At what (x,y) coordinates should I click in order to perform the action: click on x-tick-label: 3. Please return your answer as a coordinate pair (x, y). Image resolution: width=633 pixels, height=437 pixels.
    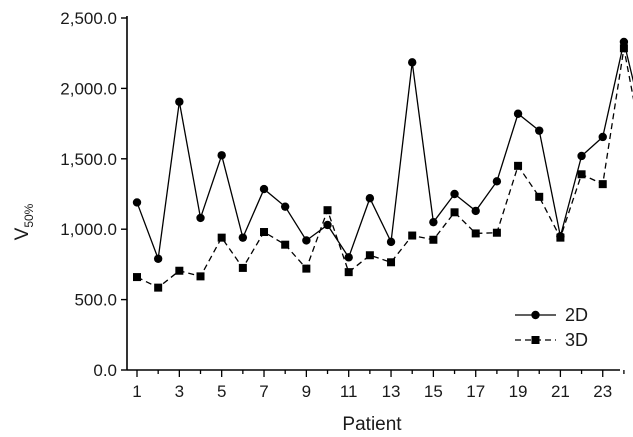
    Looking at the image, I should click on (179, 391).